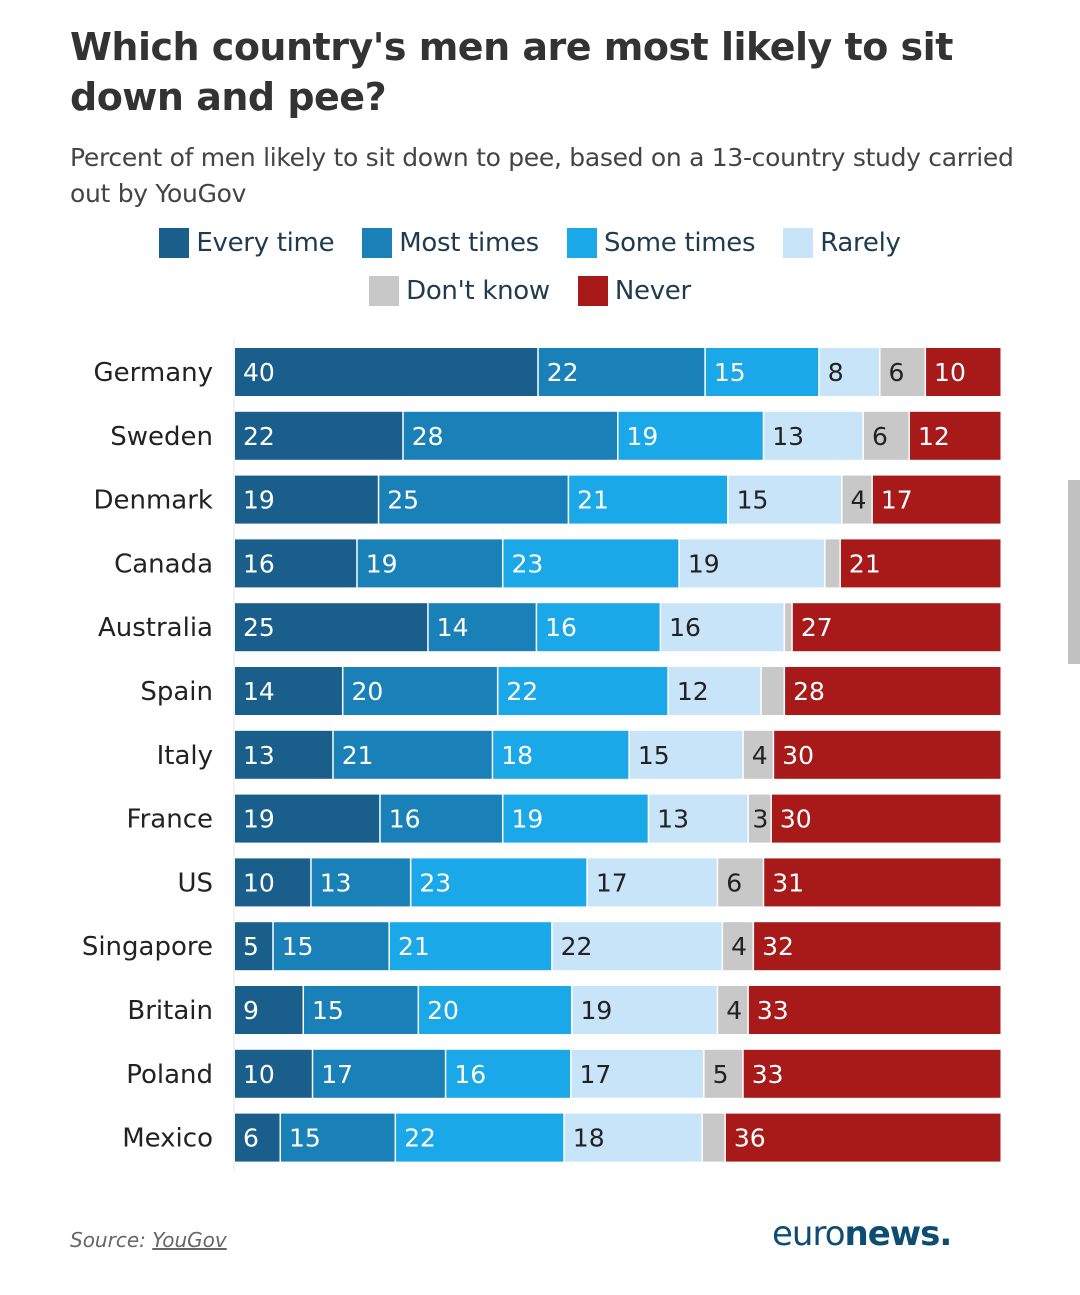  Describe the element at coordinates (773, 1010) in the screenshot. I see `data-label: 33` at that location.